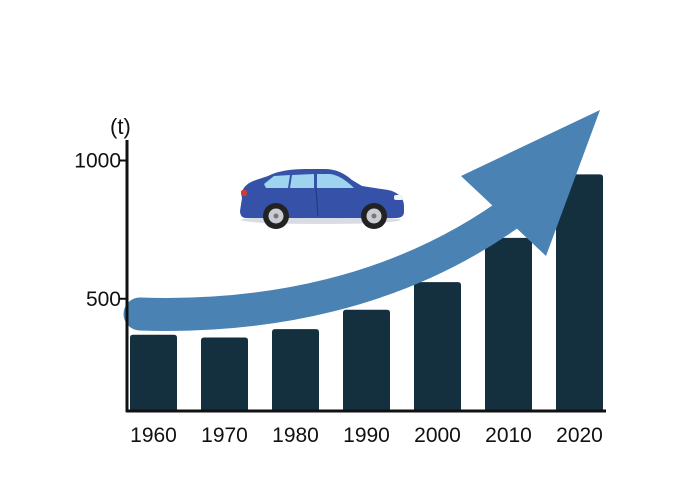 Image resolution: width=700 pixels, height=500 pixels. Describe the element at coordinates (508, 435) in the screenshot. I see `x-tick-label-2010: 2010` at that location.